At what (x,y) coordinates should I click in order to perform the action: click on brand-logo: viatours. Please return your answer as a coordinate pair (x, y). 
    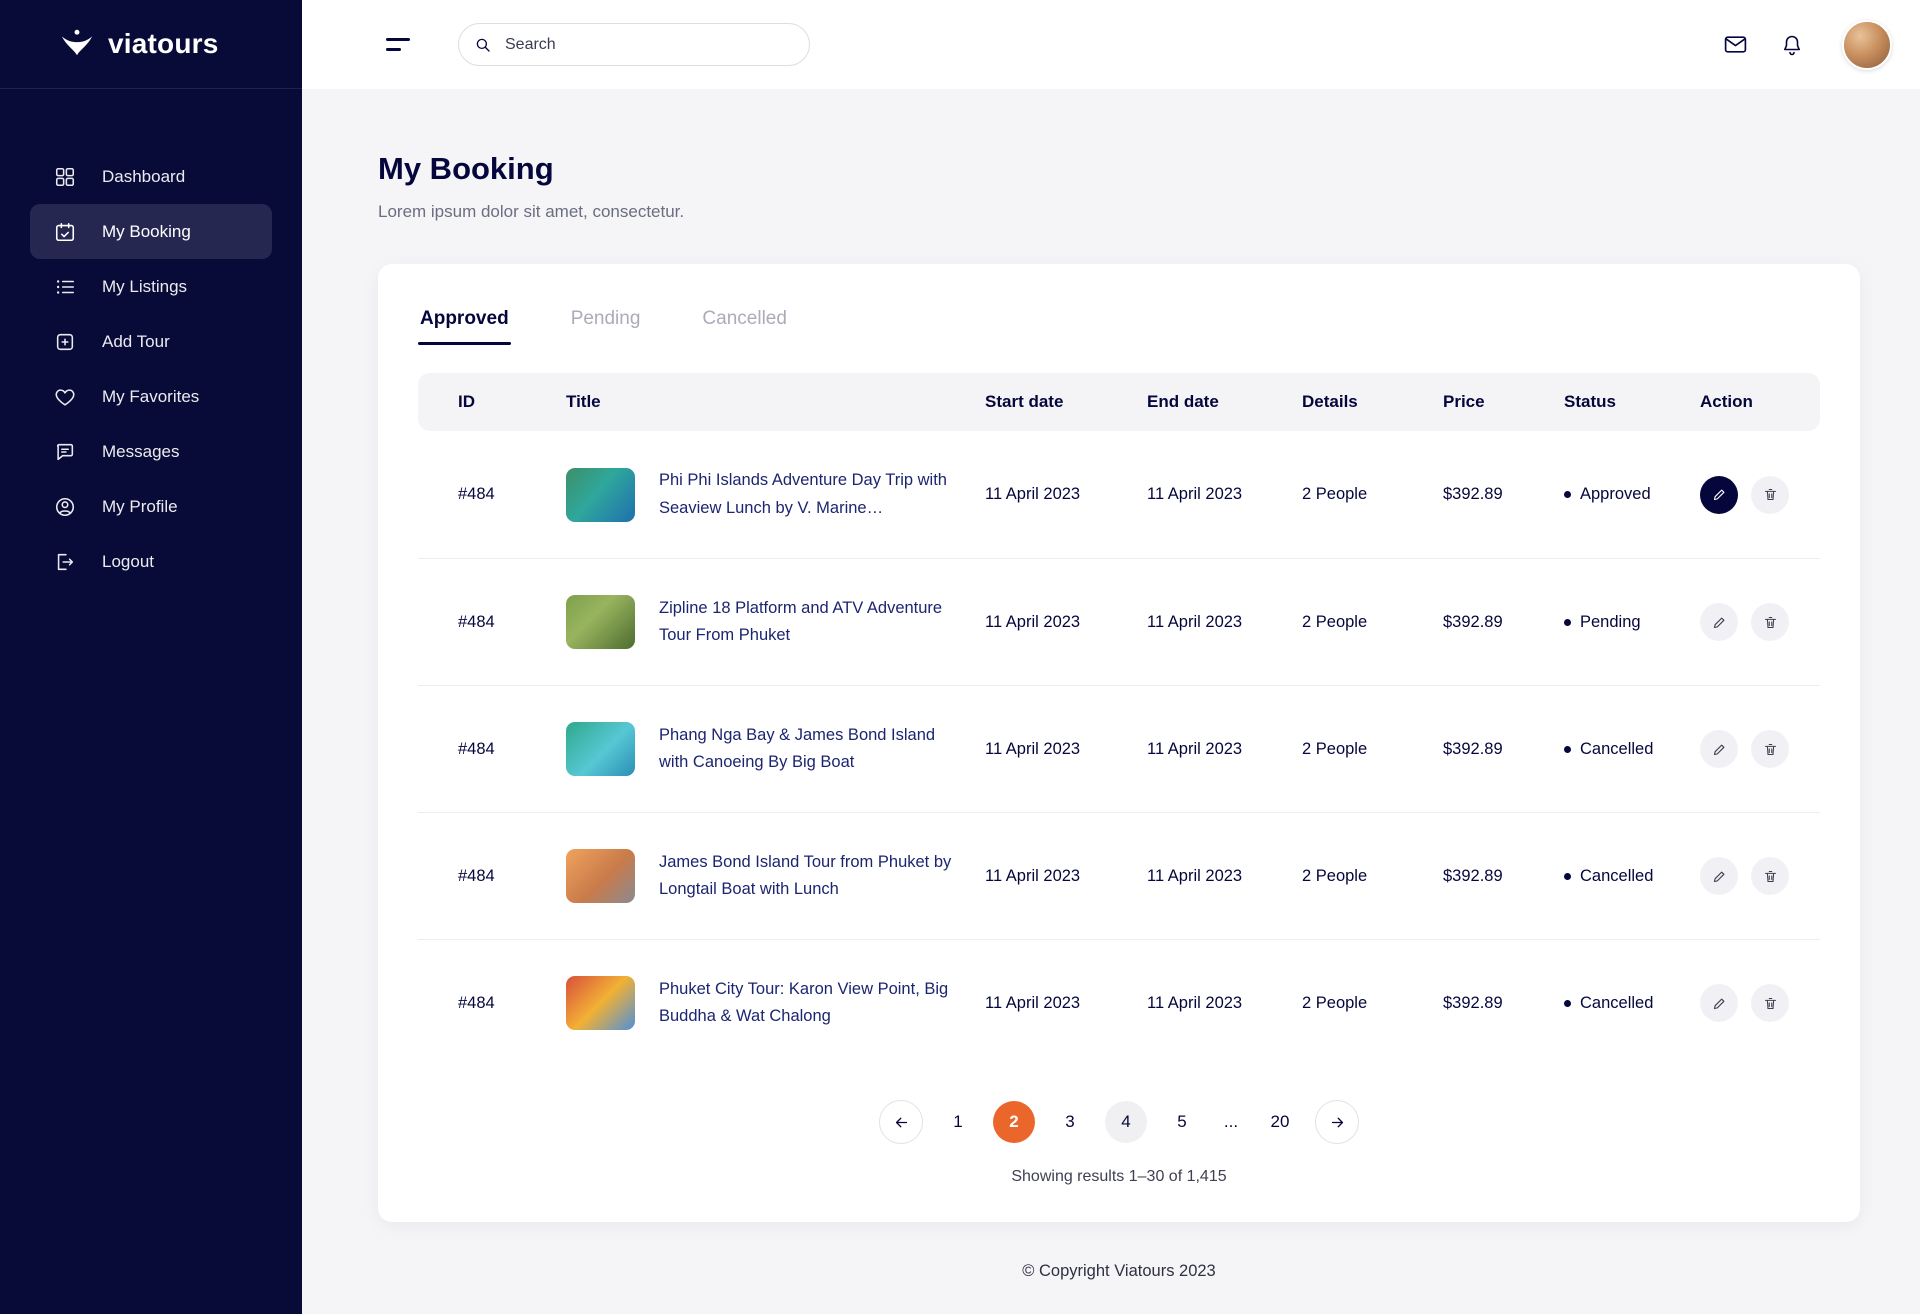
    Looking at the image, I should click on (151, 44).